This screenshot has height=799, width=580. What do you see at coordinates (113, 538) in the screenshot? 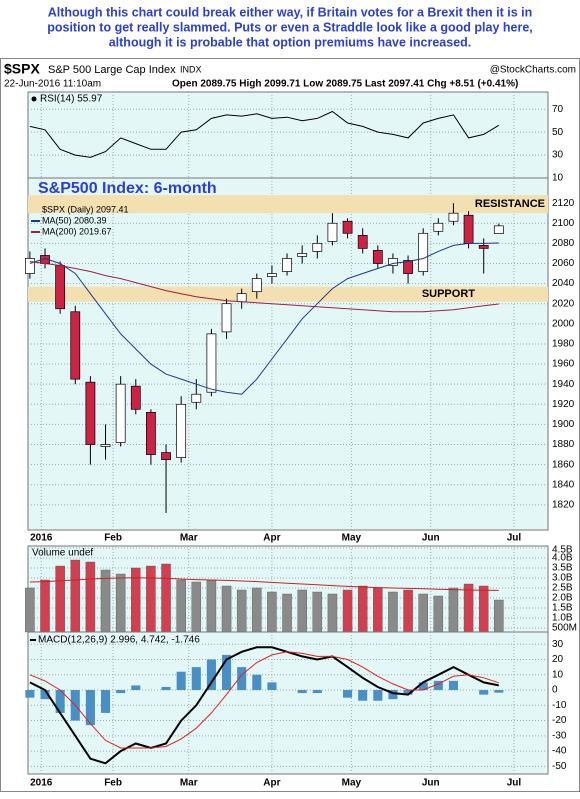
I see `x-tick-label: Feb` at bounding box center [113, 538].